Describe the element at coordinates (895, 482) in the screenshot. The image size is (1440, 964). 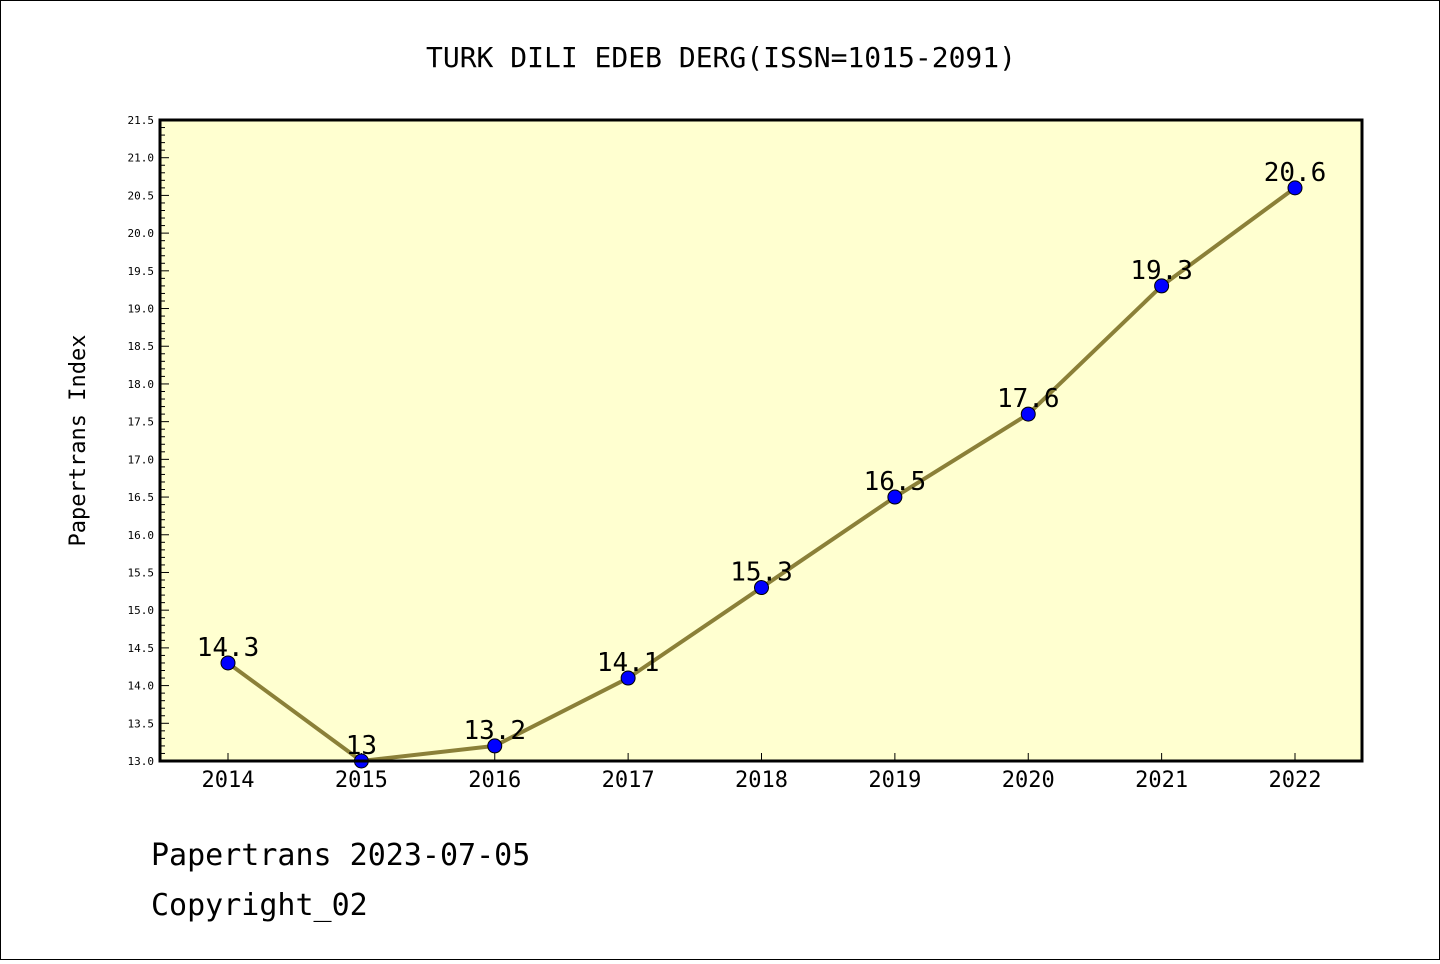
I see `data-label: 16.5` at that location.